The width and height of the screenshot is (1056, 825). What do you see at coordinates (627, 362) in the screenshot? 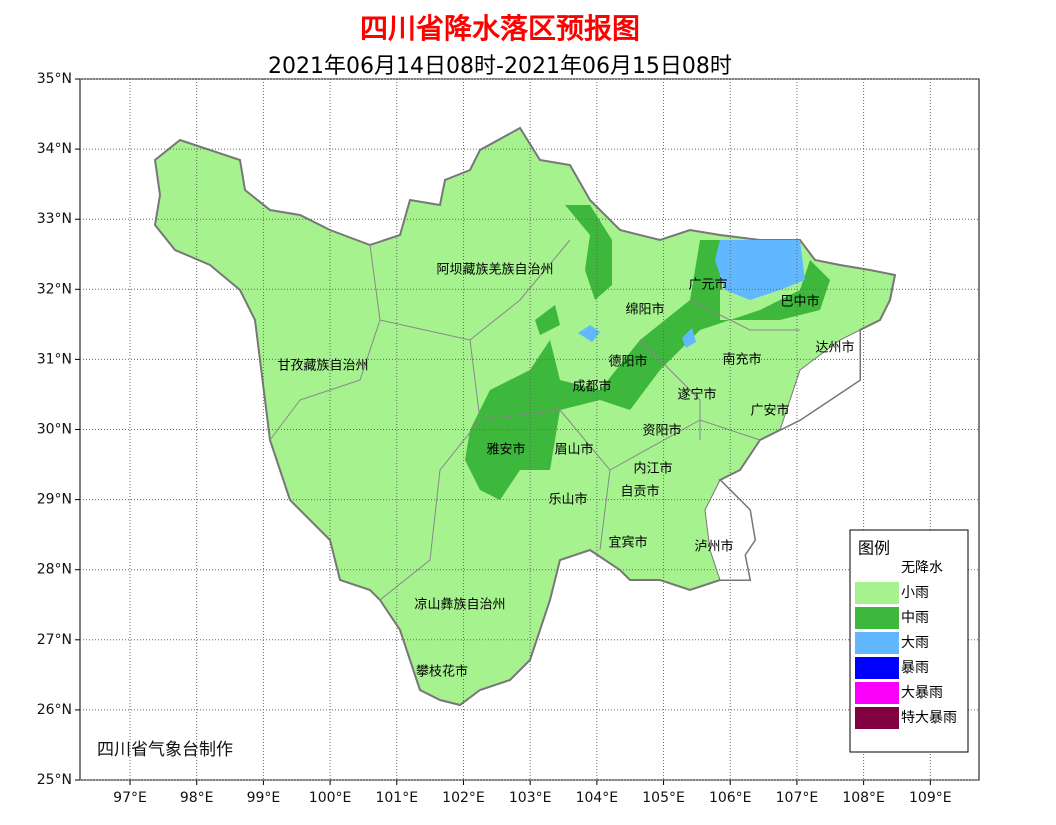
I see `region-label: 德阳市` at bounding box center [627, 362].